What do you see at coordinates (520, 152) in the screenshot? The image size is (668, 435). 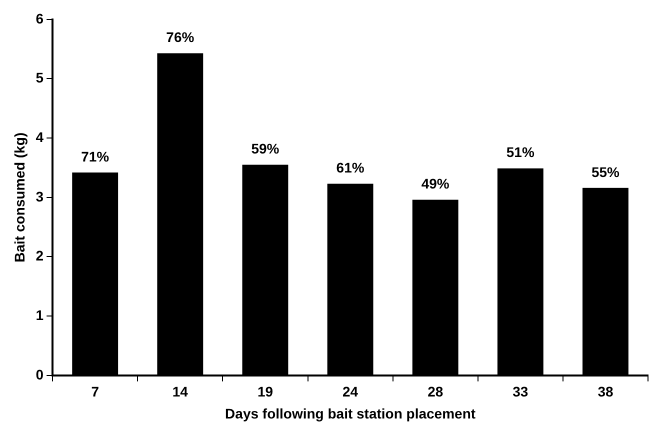 I see `annotation: 51%` at bounding box center [520, 152].